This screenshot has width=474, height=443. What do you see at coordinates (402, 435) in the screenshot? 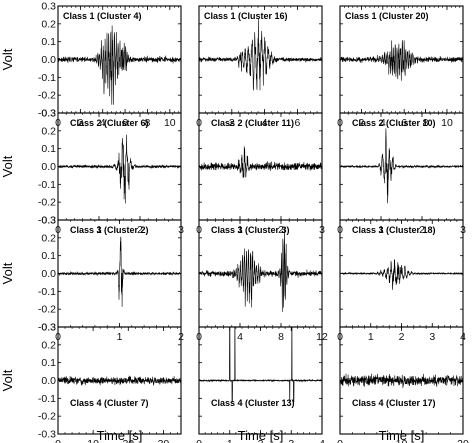
I see `x-axis-label-col-3: Time [s]` at bounding box center [402, 435].